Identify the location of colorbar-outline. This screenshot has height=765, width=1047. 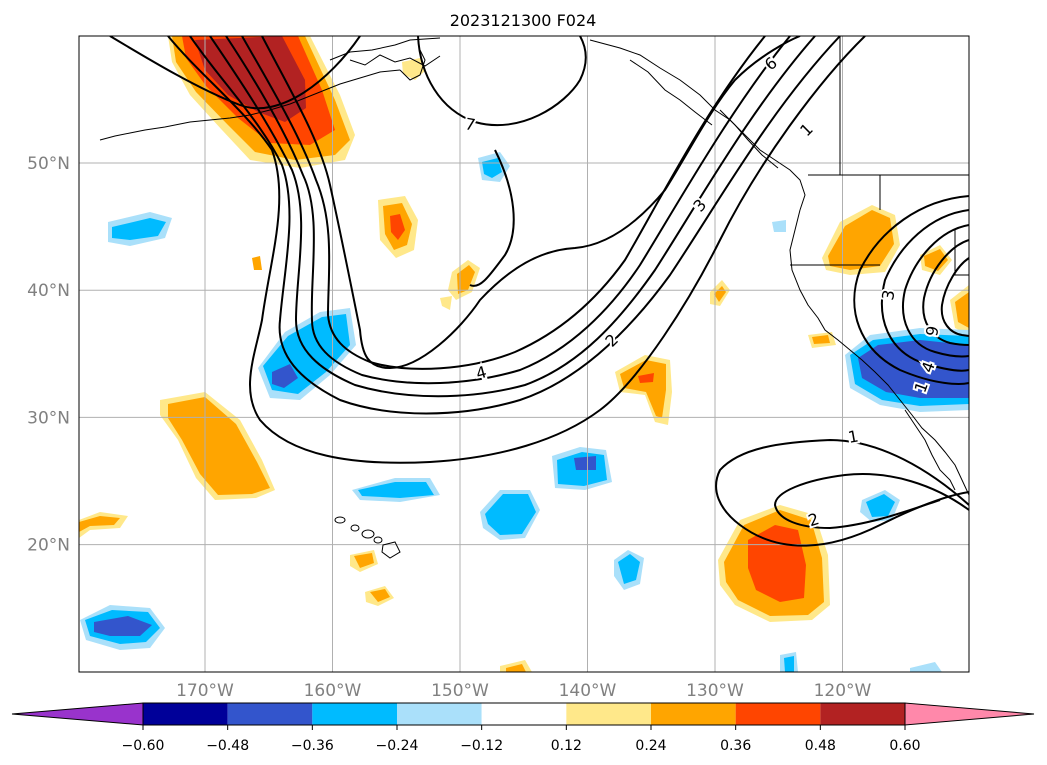
(524, 714).